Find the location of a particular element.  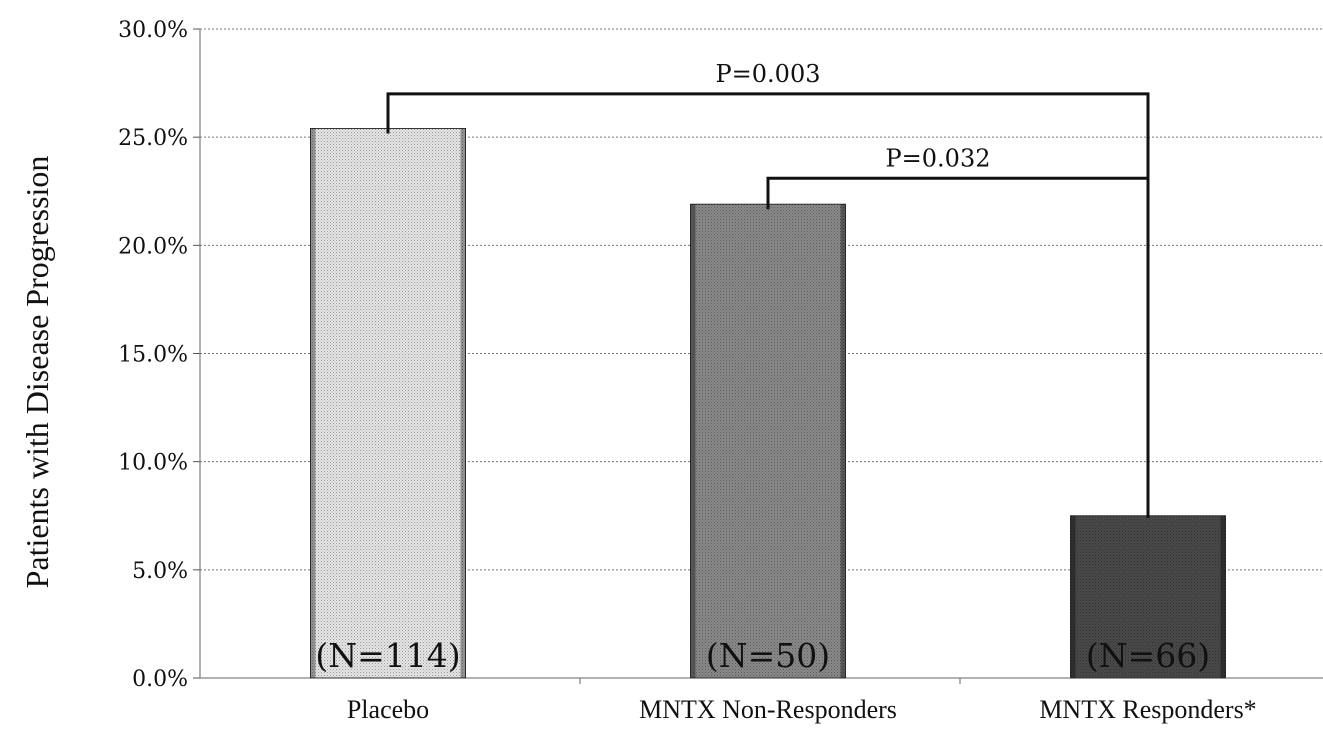

x-tick-label: Placebo is located at coordinates (388, 709).